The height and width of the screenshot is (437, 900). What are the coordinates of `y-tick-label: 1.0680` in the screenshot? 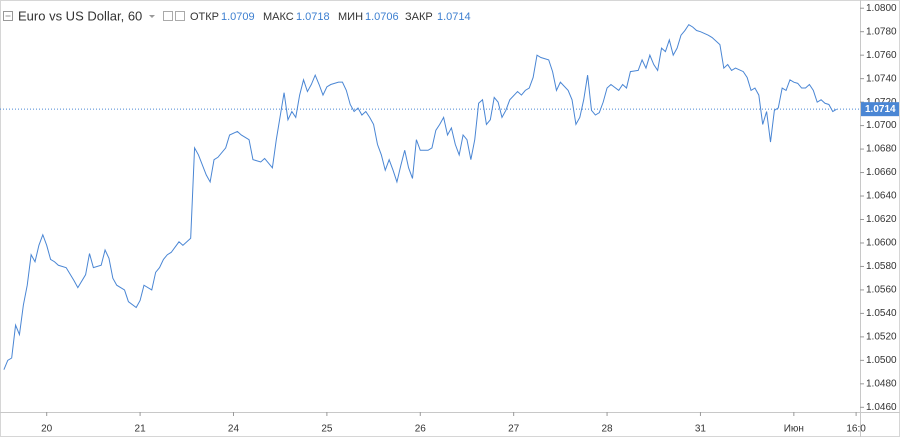 It's located at (881, 149).